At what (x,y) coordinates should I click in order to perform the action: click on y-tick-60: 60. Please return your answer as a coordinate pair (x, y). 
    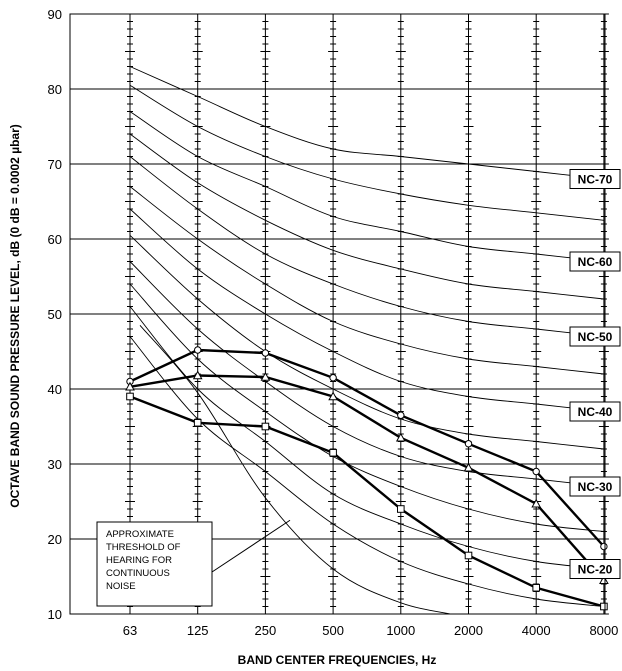
    Looking at the image, I should click on (55, 239).